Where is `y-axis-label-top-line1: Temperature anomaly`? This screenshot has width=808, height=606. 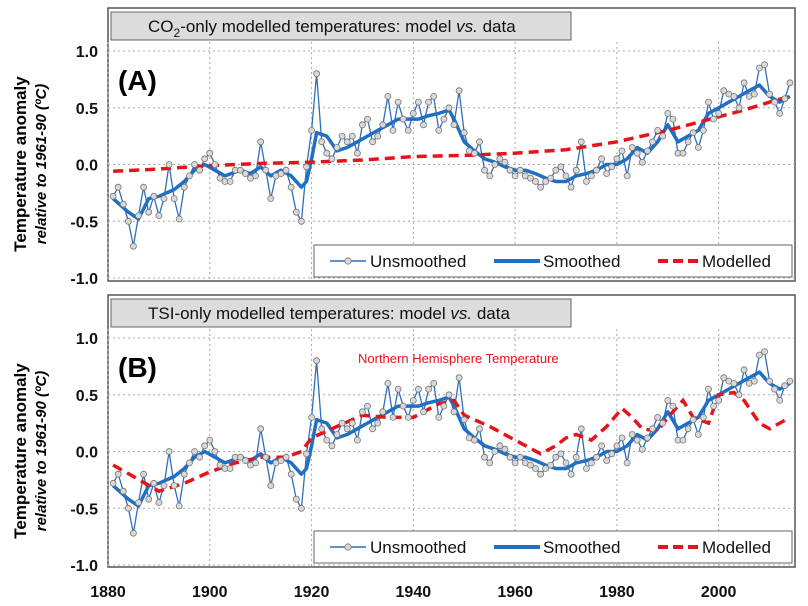 y-axis-label-top-line1: Temperature anomaly is located at coordinates (20, 164).